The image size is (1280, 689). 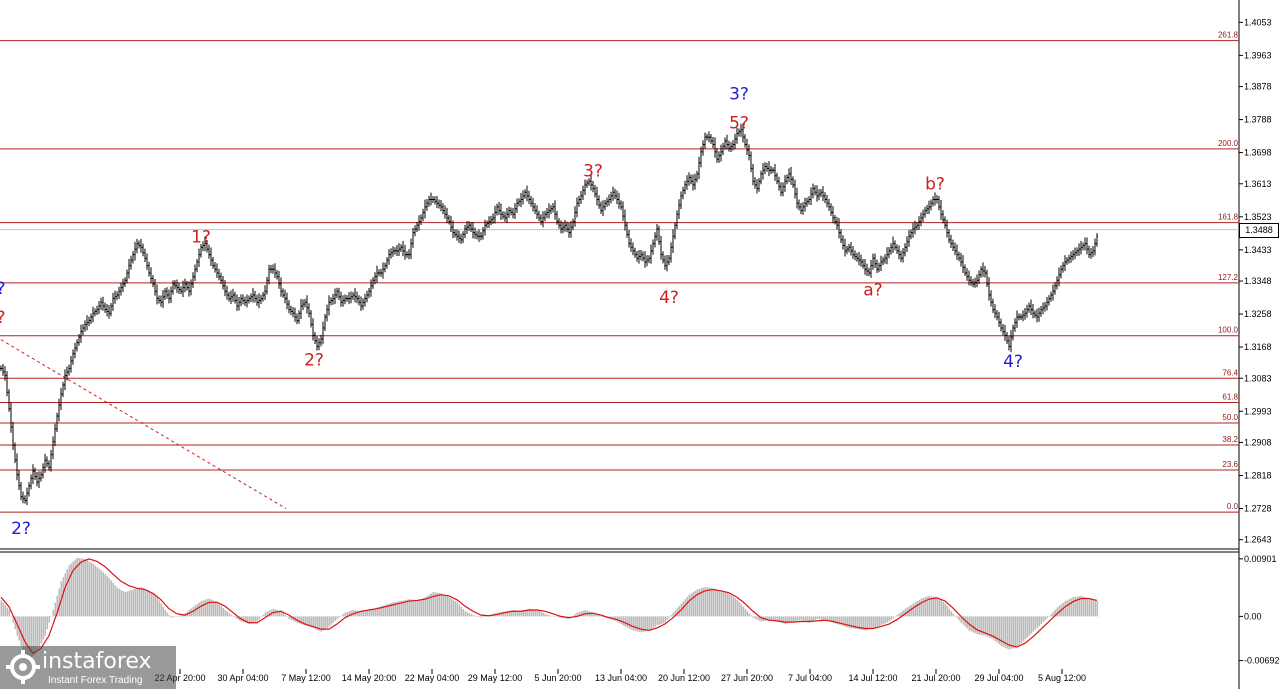 I want to click on fib-label: 0.0, so click(x=1233, y=506).